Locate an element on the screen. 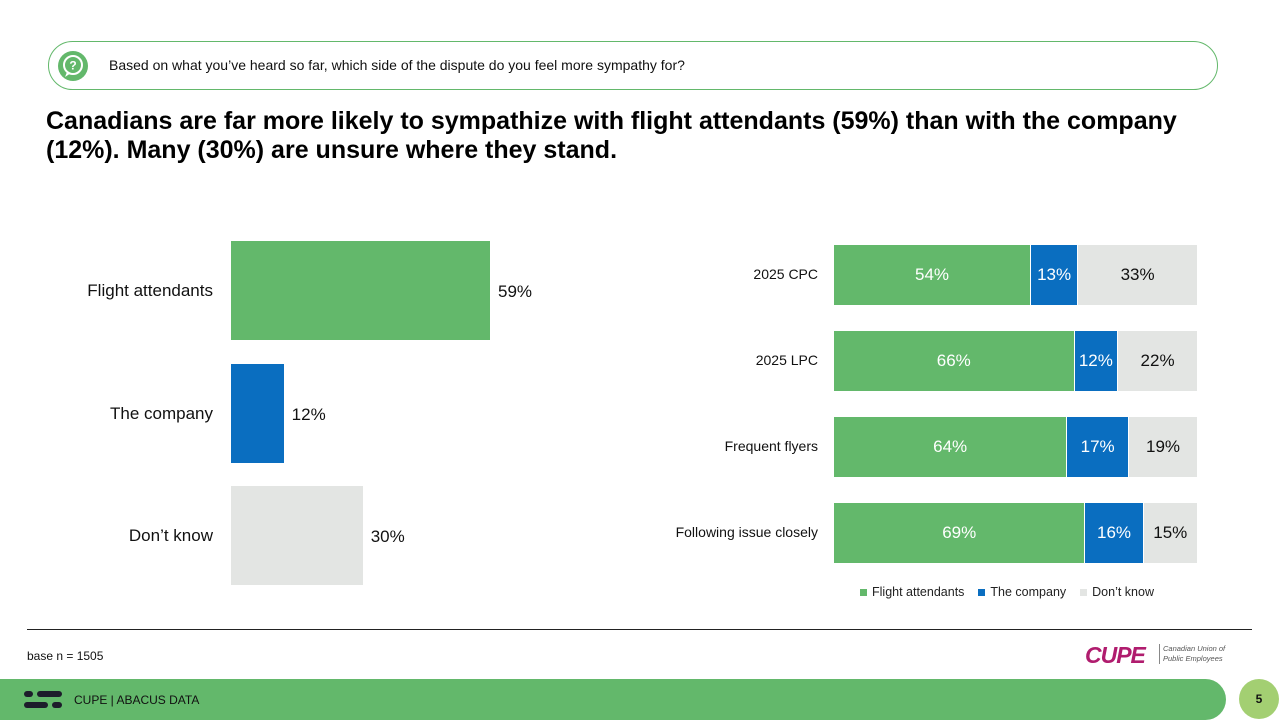 Image resolution: width=1280 pixels, height=720 pixels. value-label: 12% is located at coordinates (308, 414).